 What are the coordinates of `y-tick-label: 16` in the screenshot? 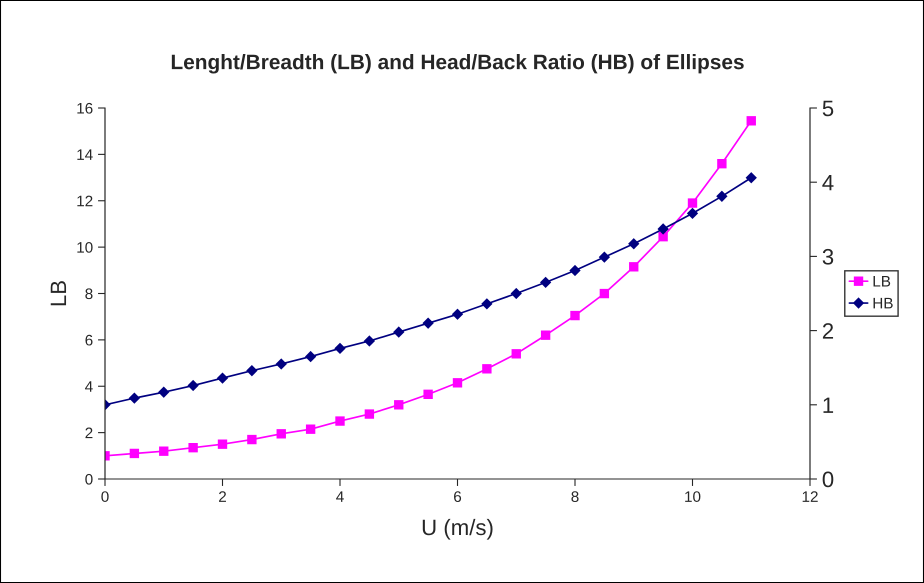 It's located at (85, 108).